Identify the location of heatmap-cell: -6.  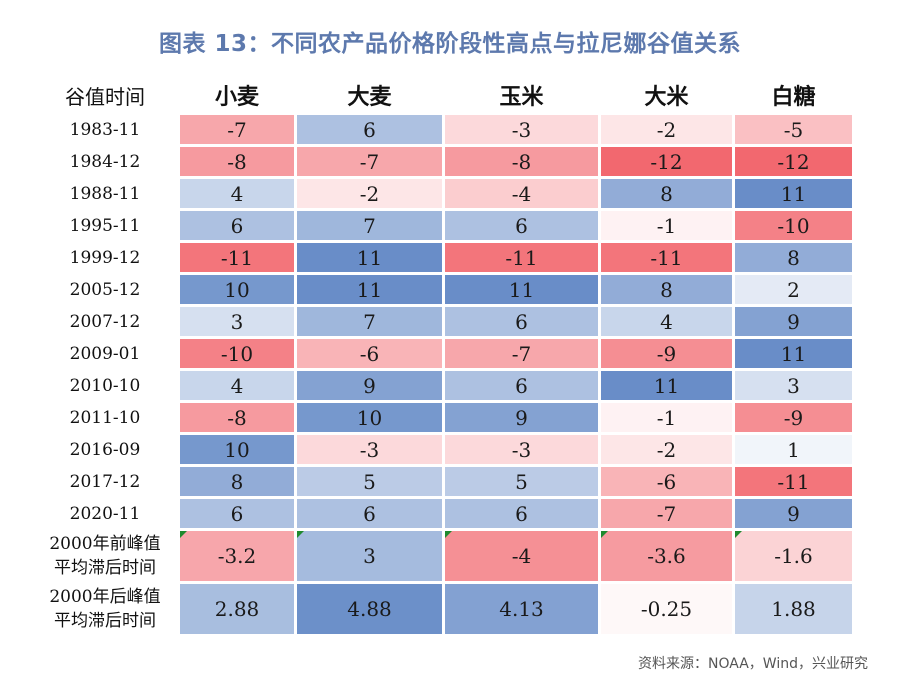
(666, 481).